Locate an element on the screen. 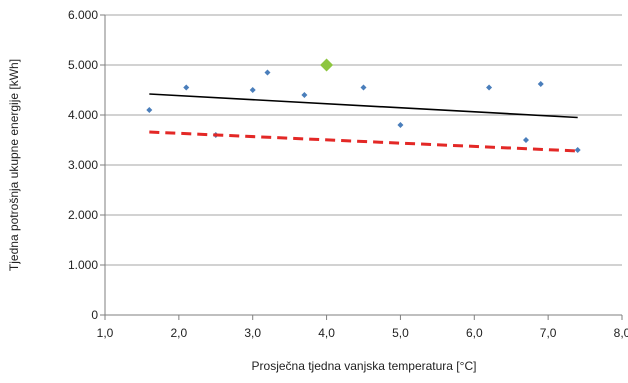  x-tick-label: 1,0 is located at coordinates (105, 333).